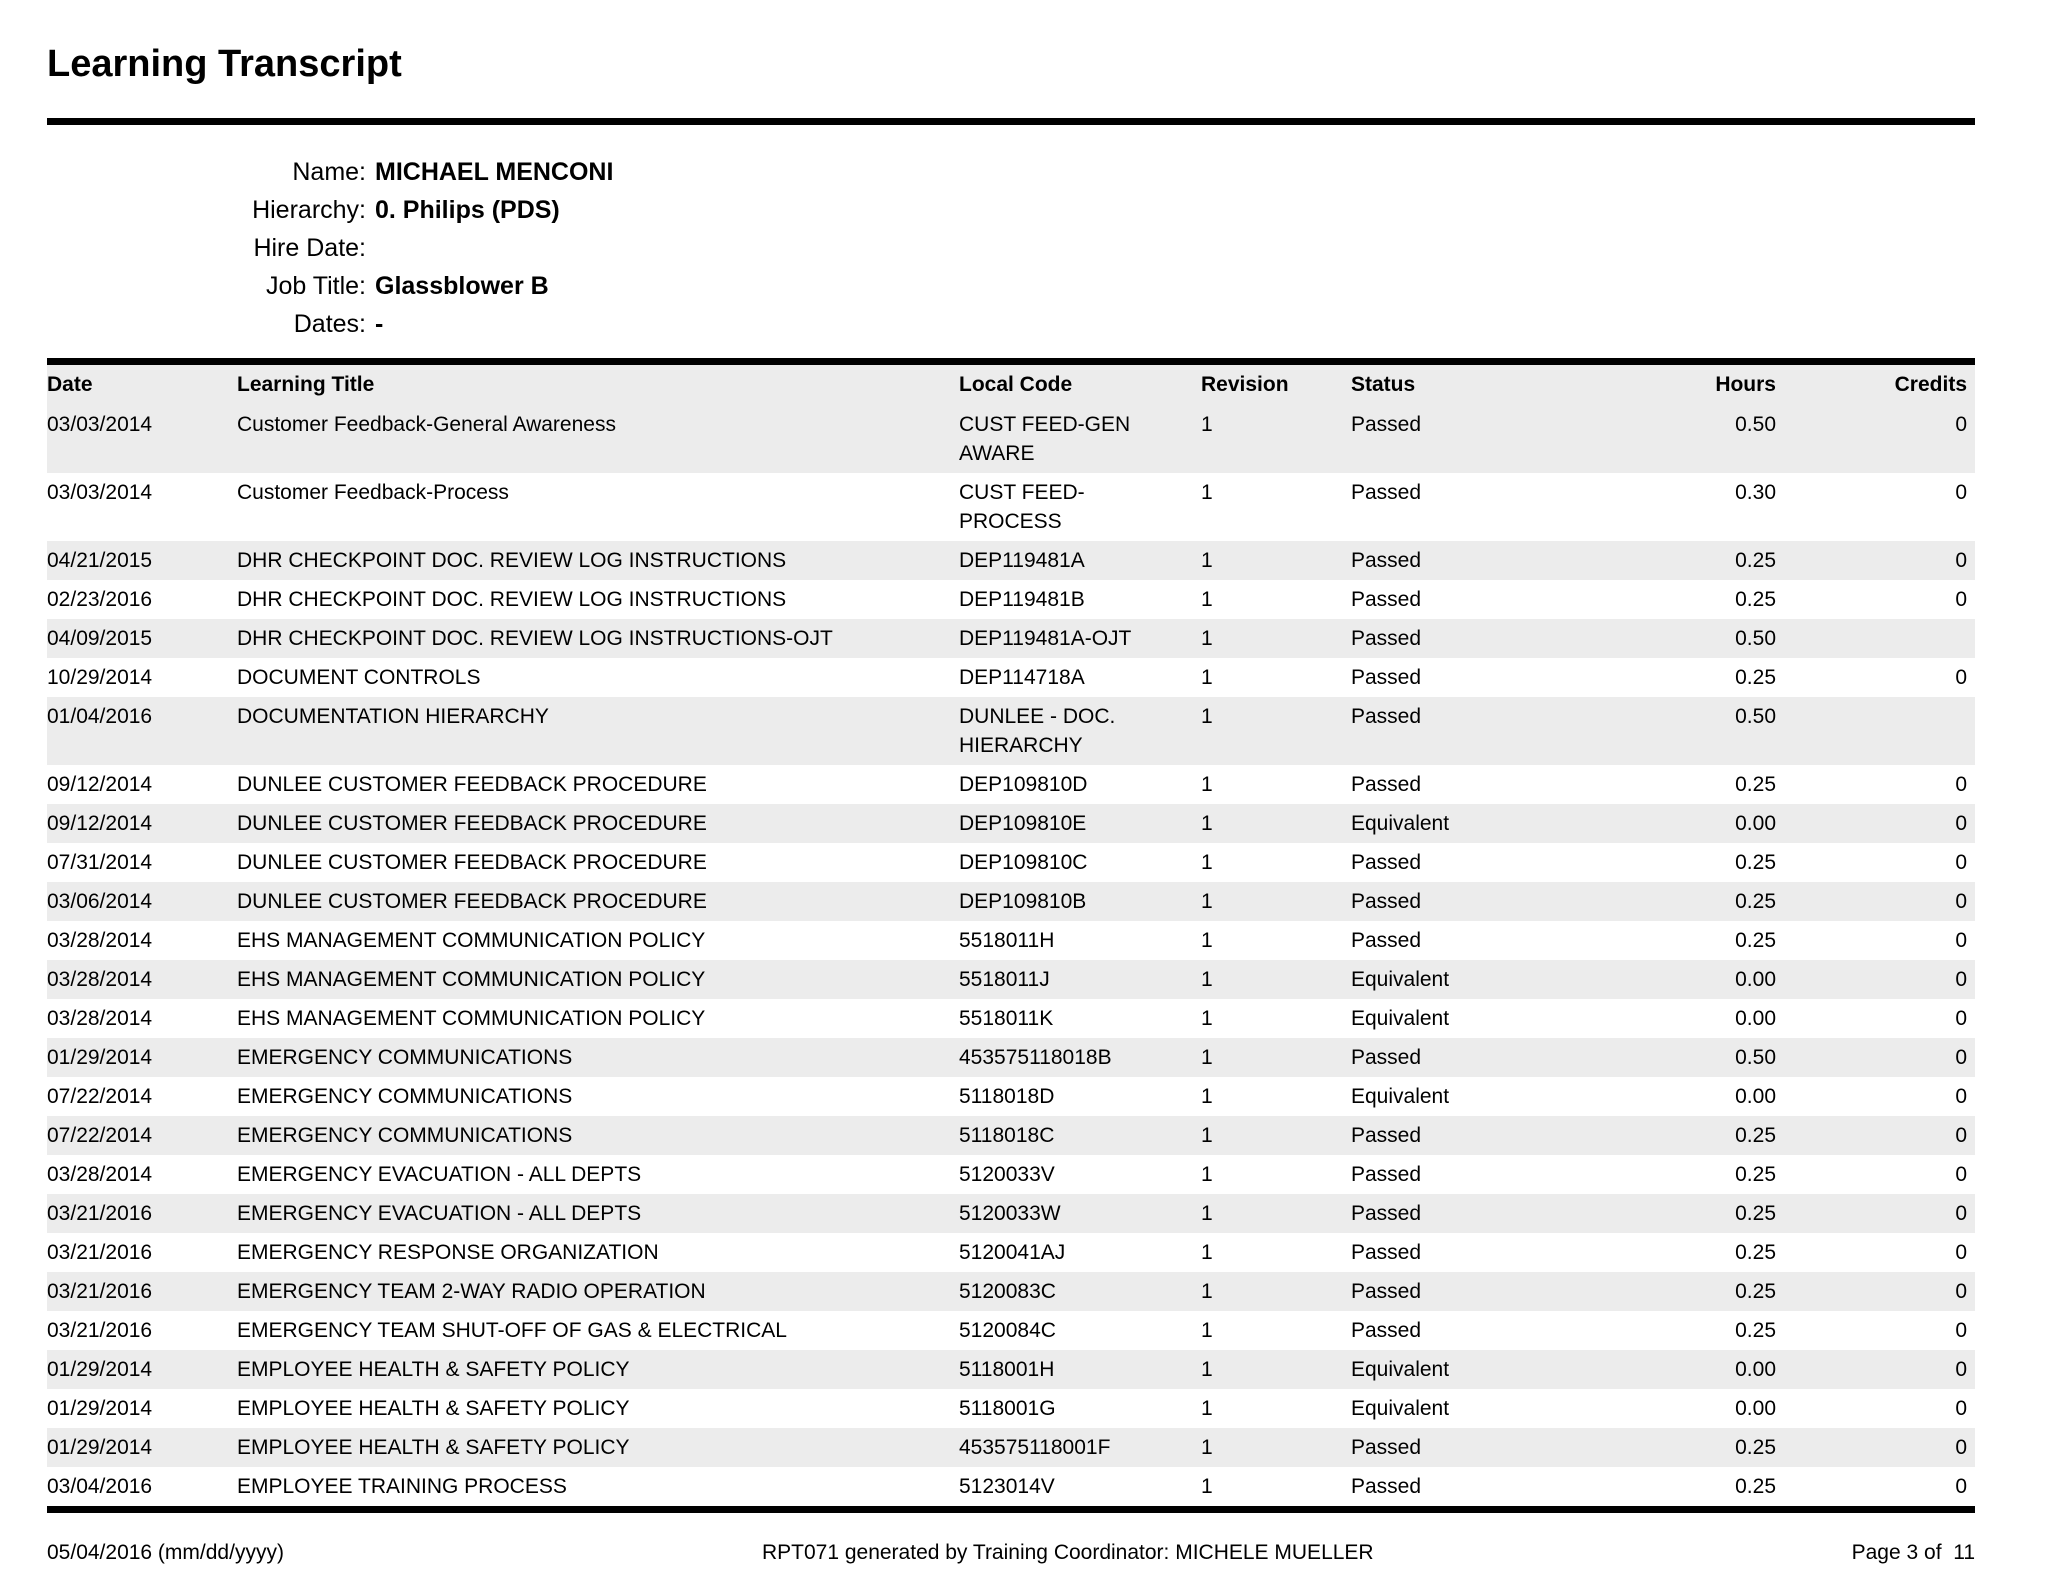  I want to click on cell-status: Equivalent, so click(1400, 823).